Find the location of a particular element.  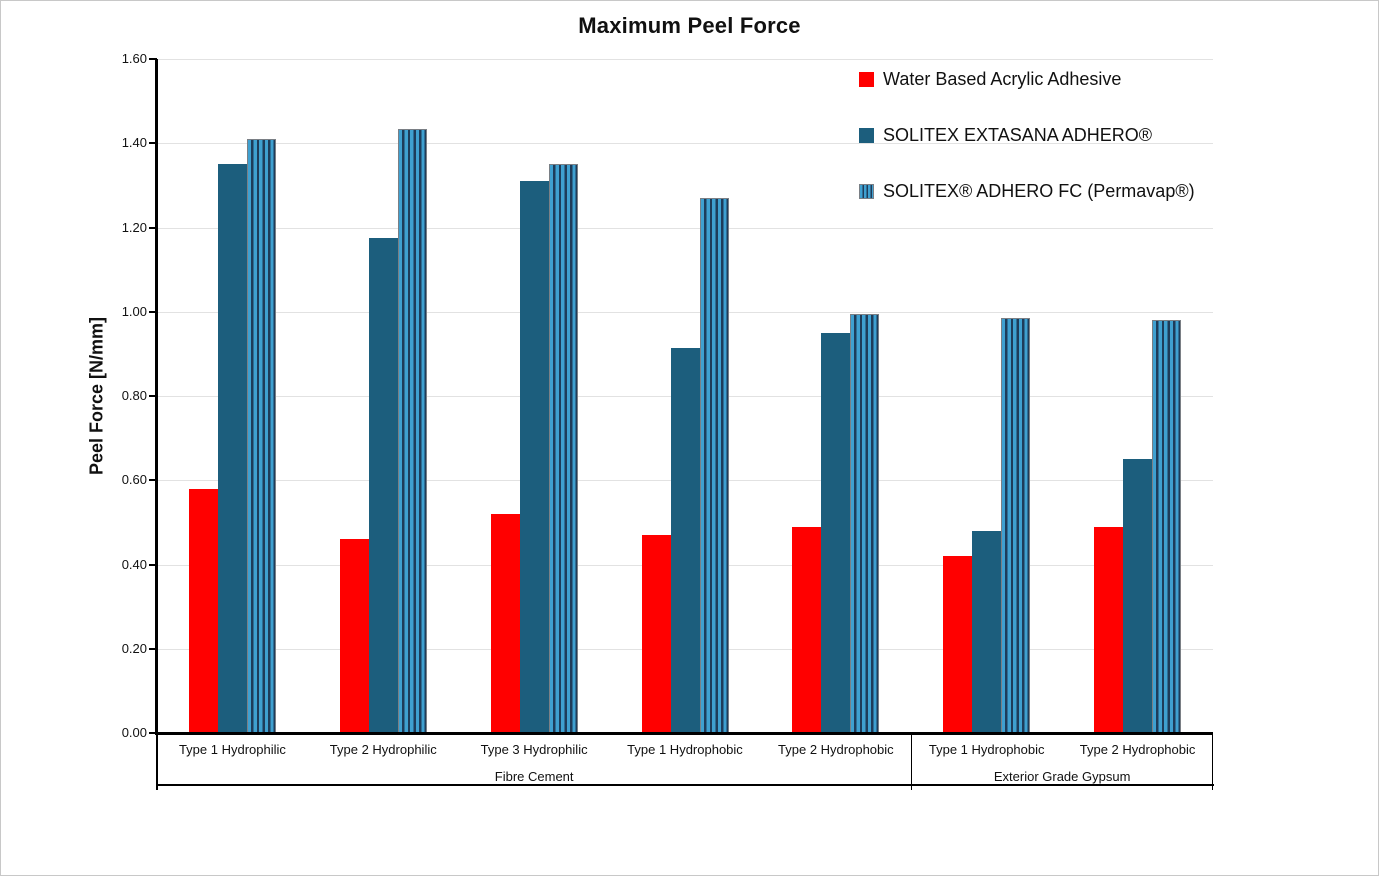

legend-label: SOLITEX® ADHERO FC (Permavap®) is located at coordinates (1039, 191).